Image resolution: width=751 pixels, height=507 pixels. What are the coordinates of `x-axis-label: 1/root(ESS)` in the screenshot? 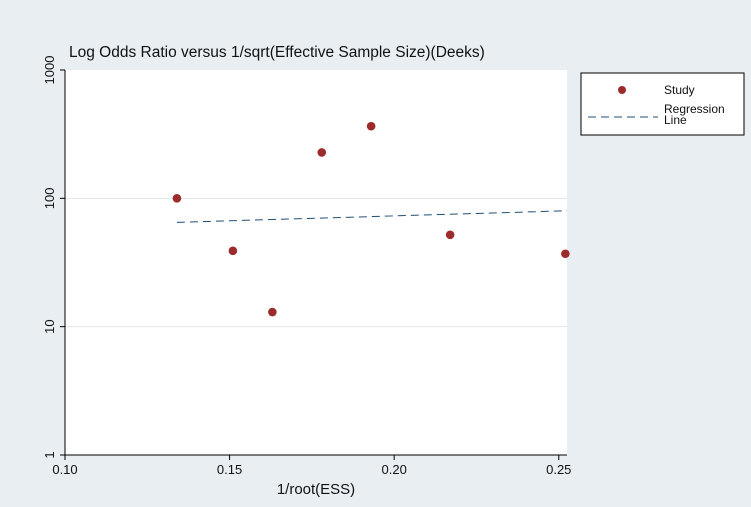 It's located at (316, 489).